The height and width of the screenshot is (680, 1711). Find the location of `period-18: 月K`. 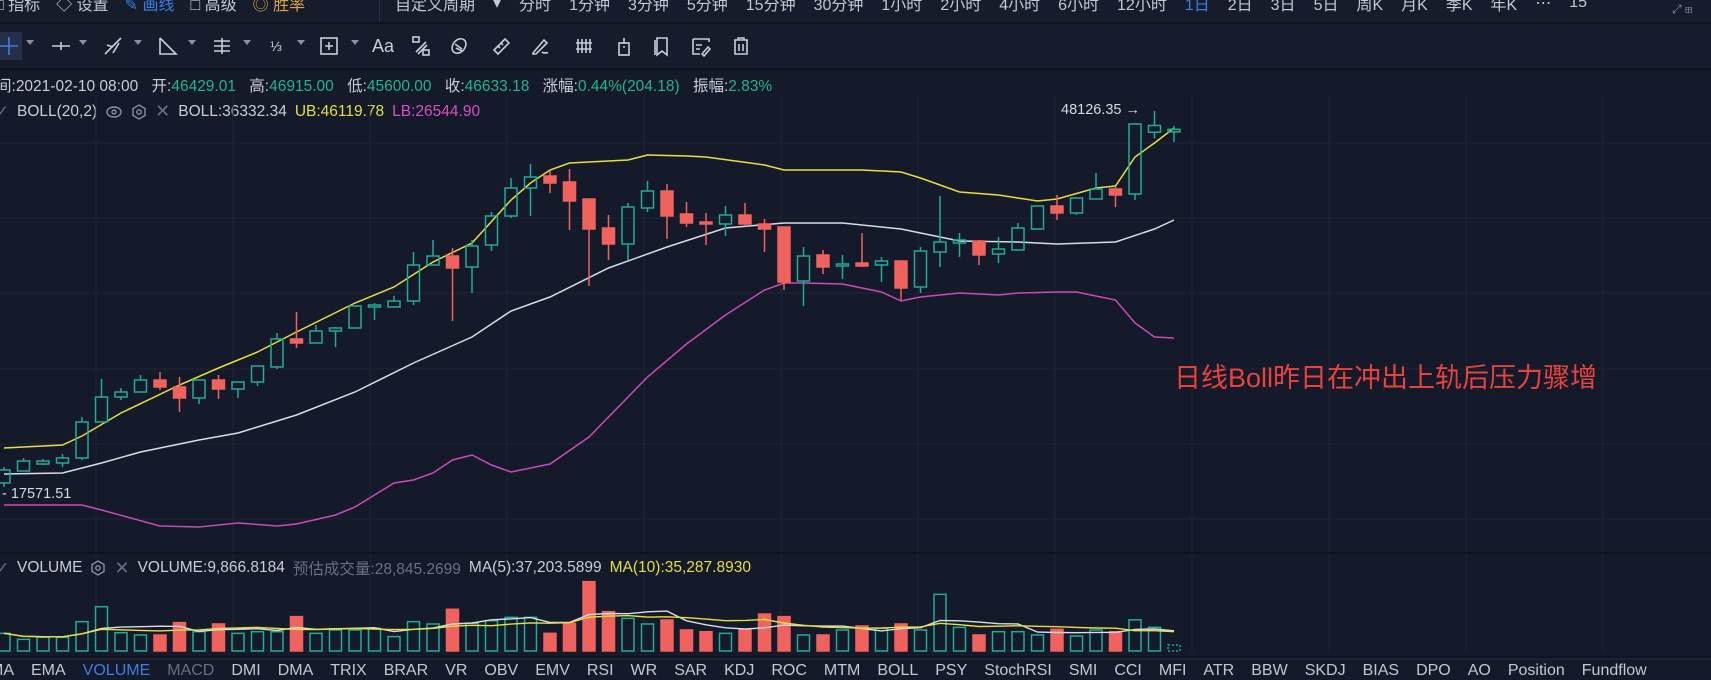

period-18: 月K is located at coordinates (1414, 7).